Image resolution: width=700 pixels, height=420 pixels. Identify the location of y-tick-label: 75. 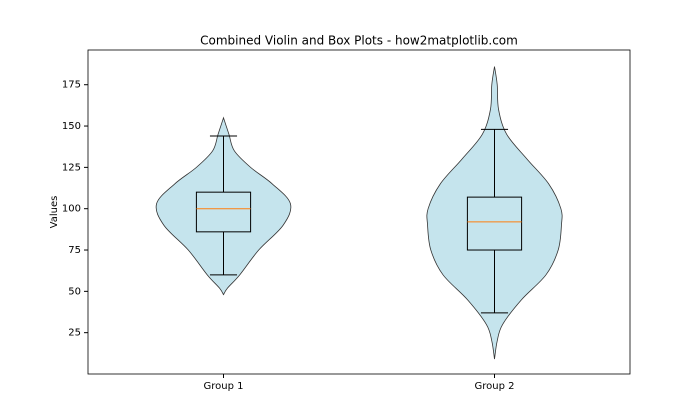
(74, 250).